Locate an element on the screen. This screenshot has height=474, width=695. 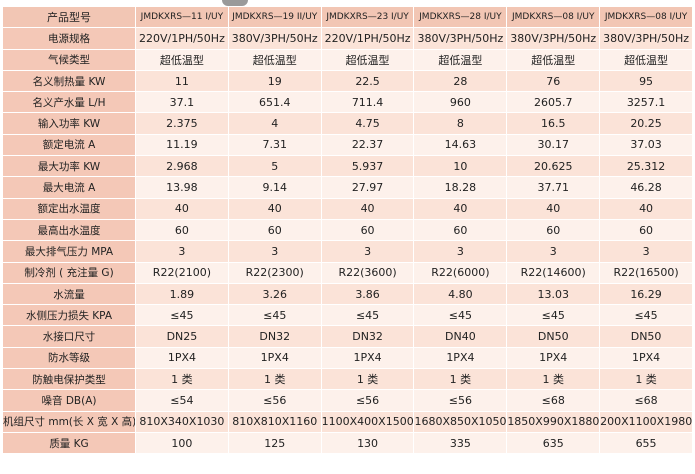
value-cell: 4.80 is located at coordinates (460, 294).